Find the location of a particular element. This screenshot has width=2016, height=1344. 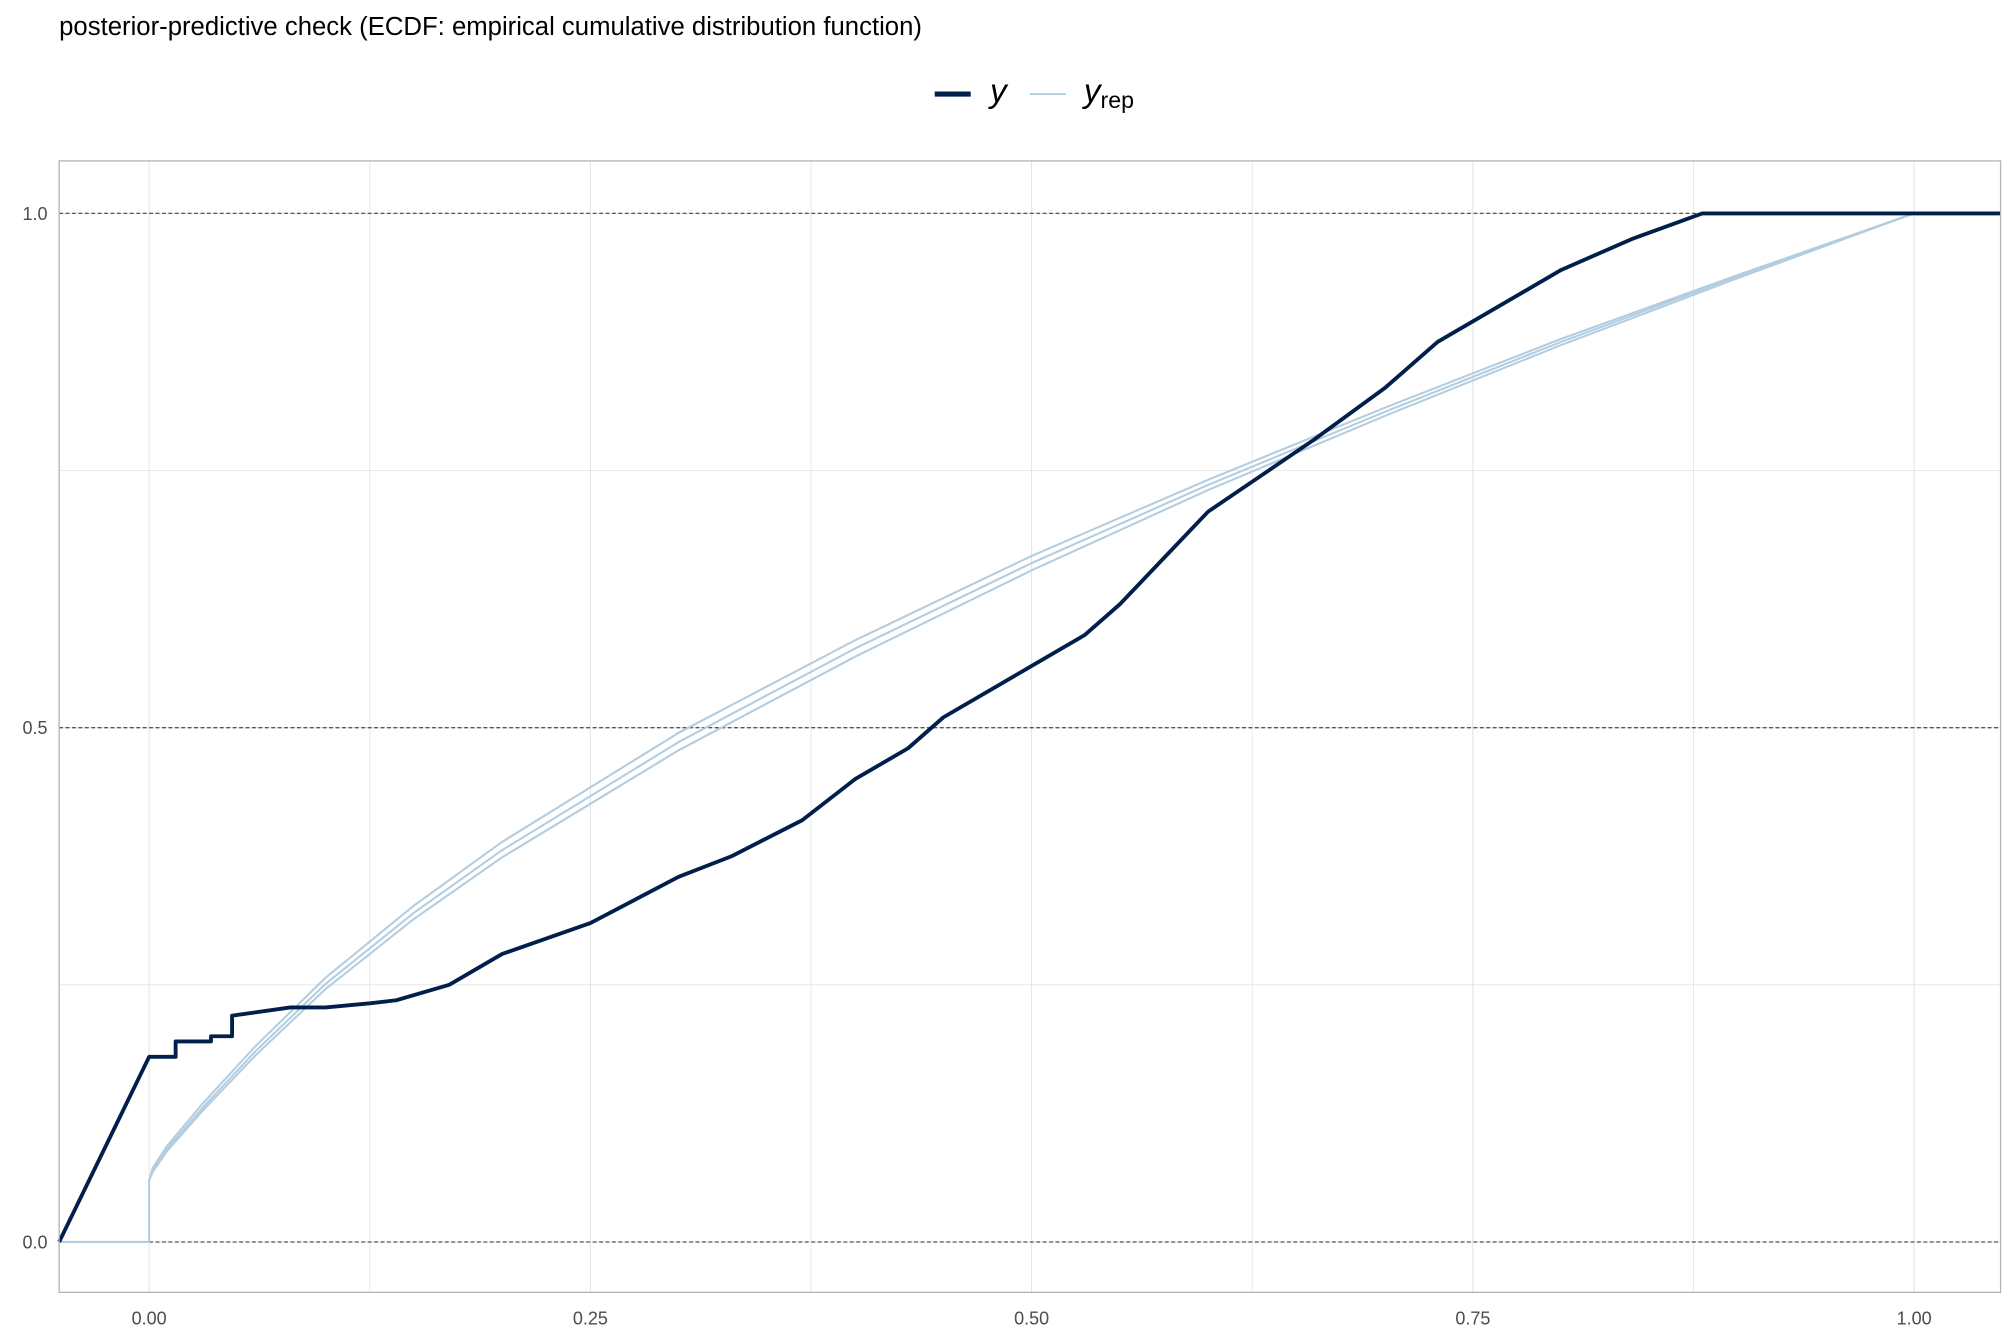

y-tick-label: 0.5 is located at coordinates (35, 728).